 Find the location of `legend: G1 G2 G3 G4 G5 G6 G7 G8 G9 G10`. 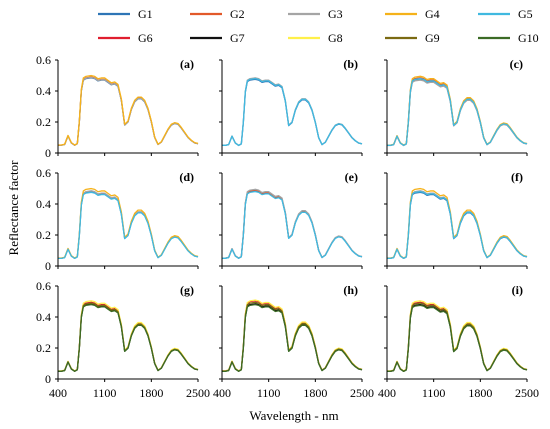

legend: G1 G2 G3 G4 G5 G6 G7 G8 G9 G10 is located at coordinates (318, 26).